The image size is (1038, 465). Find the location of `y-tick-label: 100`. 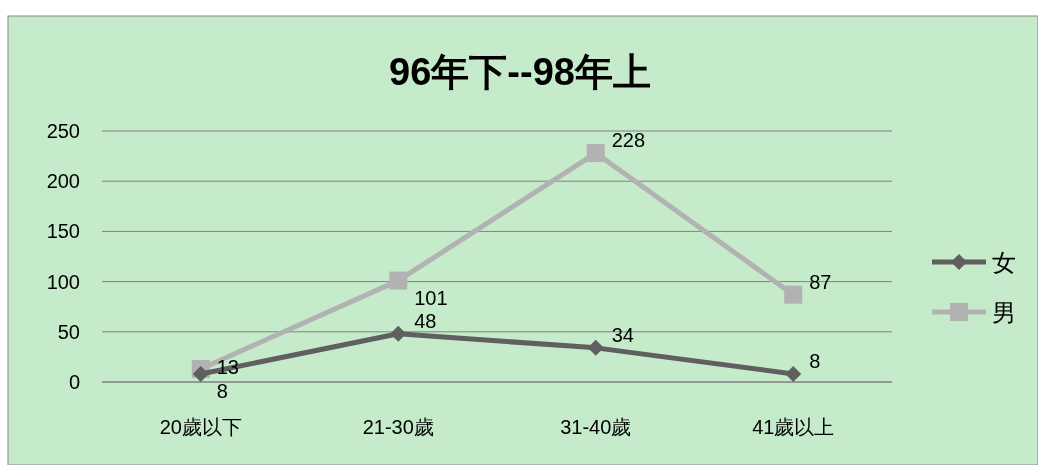

y-tick-label: 100 is located at coordinates (63, 281).